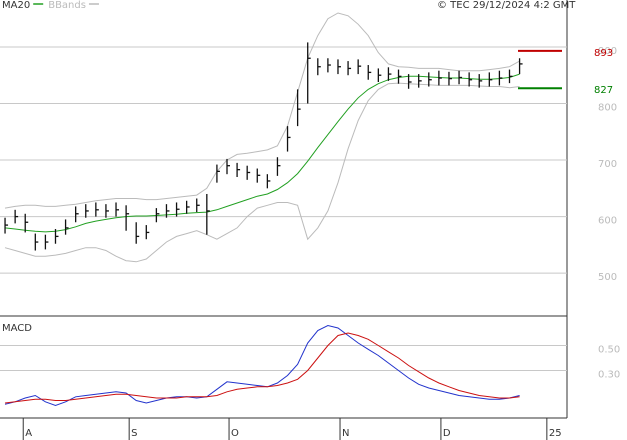  I want to click on y-tick-label: 0.30, so click(609, 375).